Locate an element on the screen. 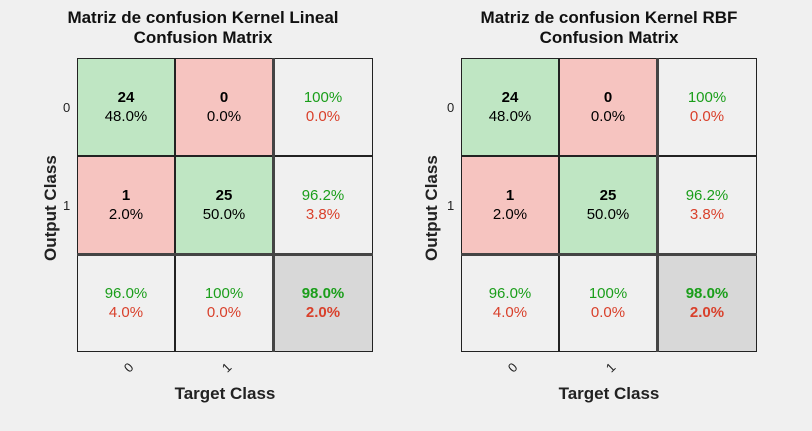 The height and width of the screenshot is (431, 812). title-line: Matriz de confusion Kernel Lineal is located at coordinates (203, 17).